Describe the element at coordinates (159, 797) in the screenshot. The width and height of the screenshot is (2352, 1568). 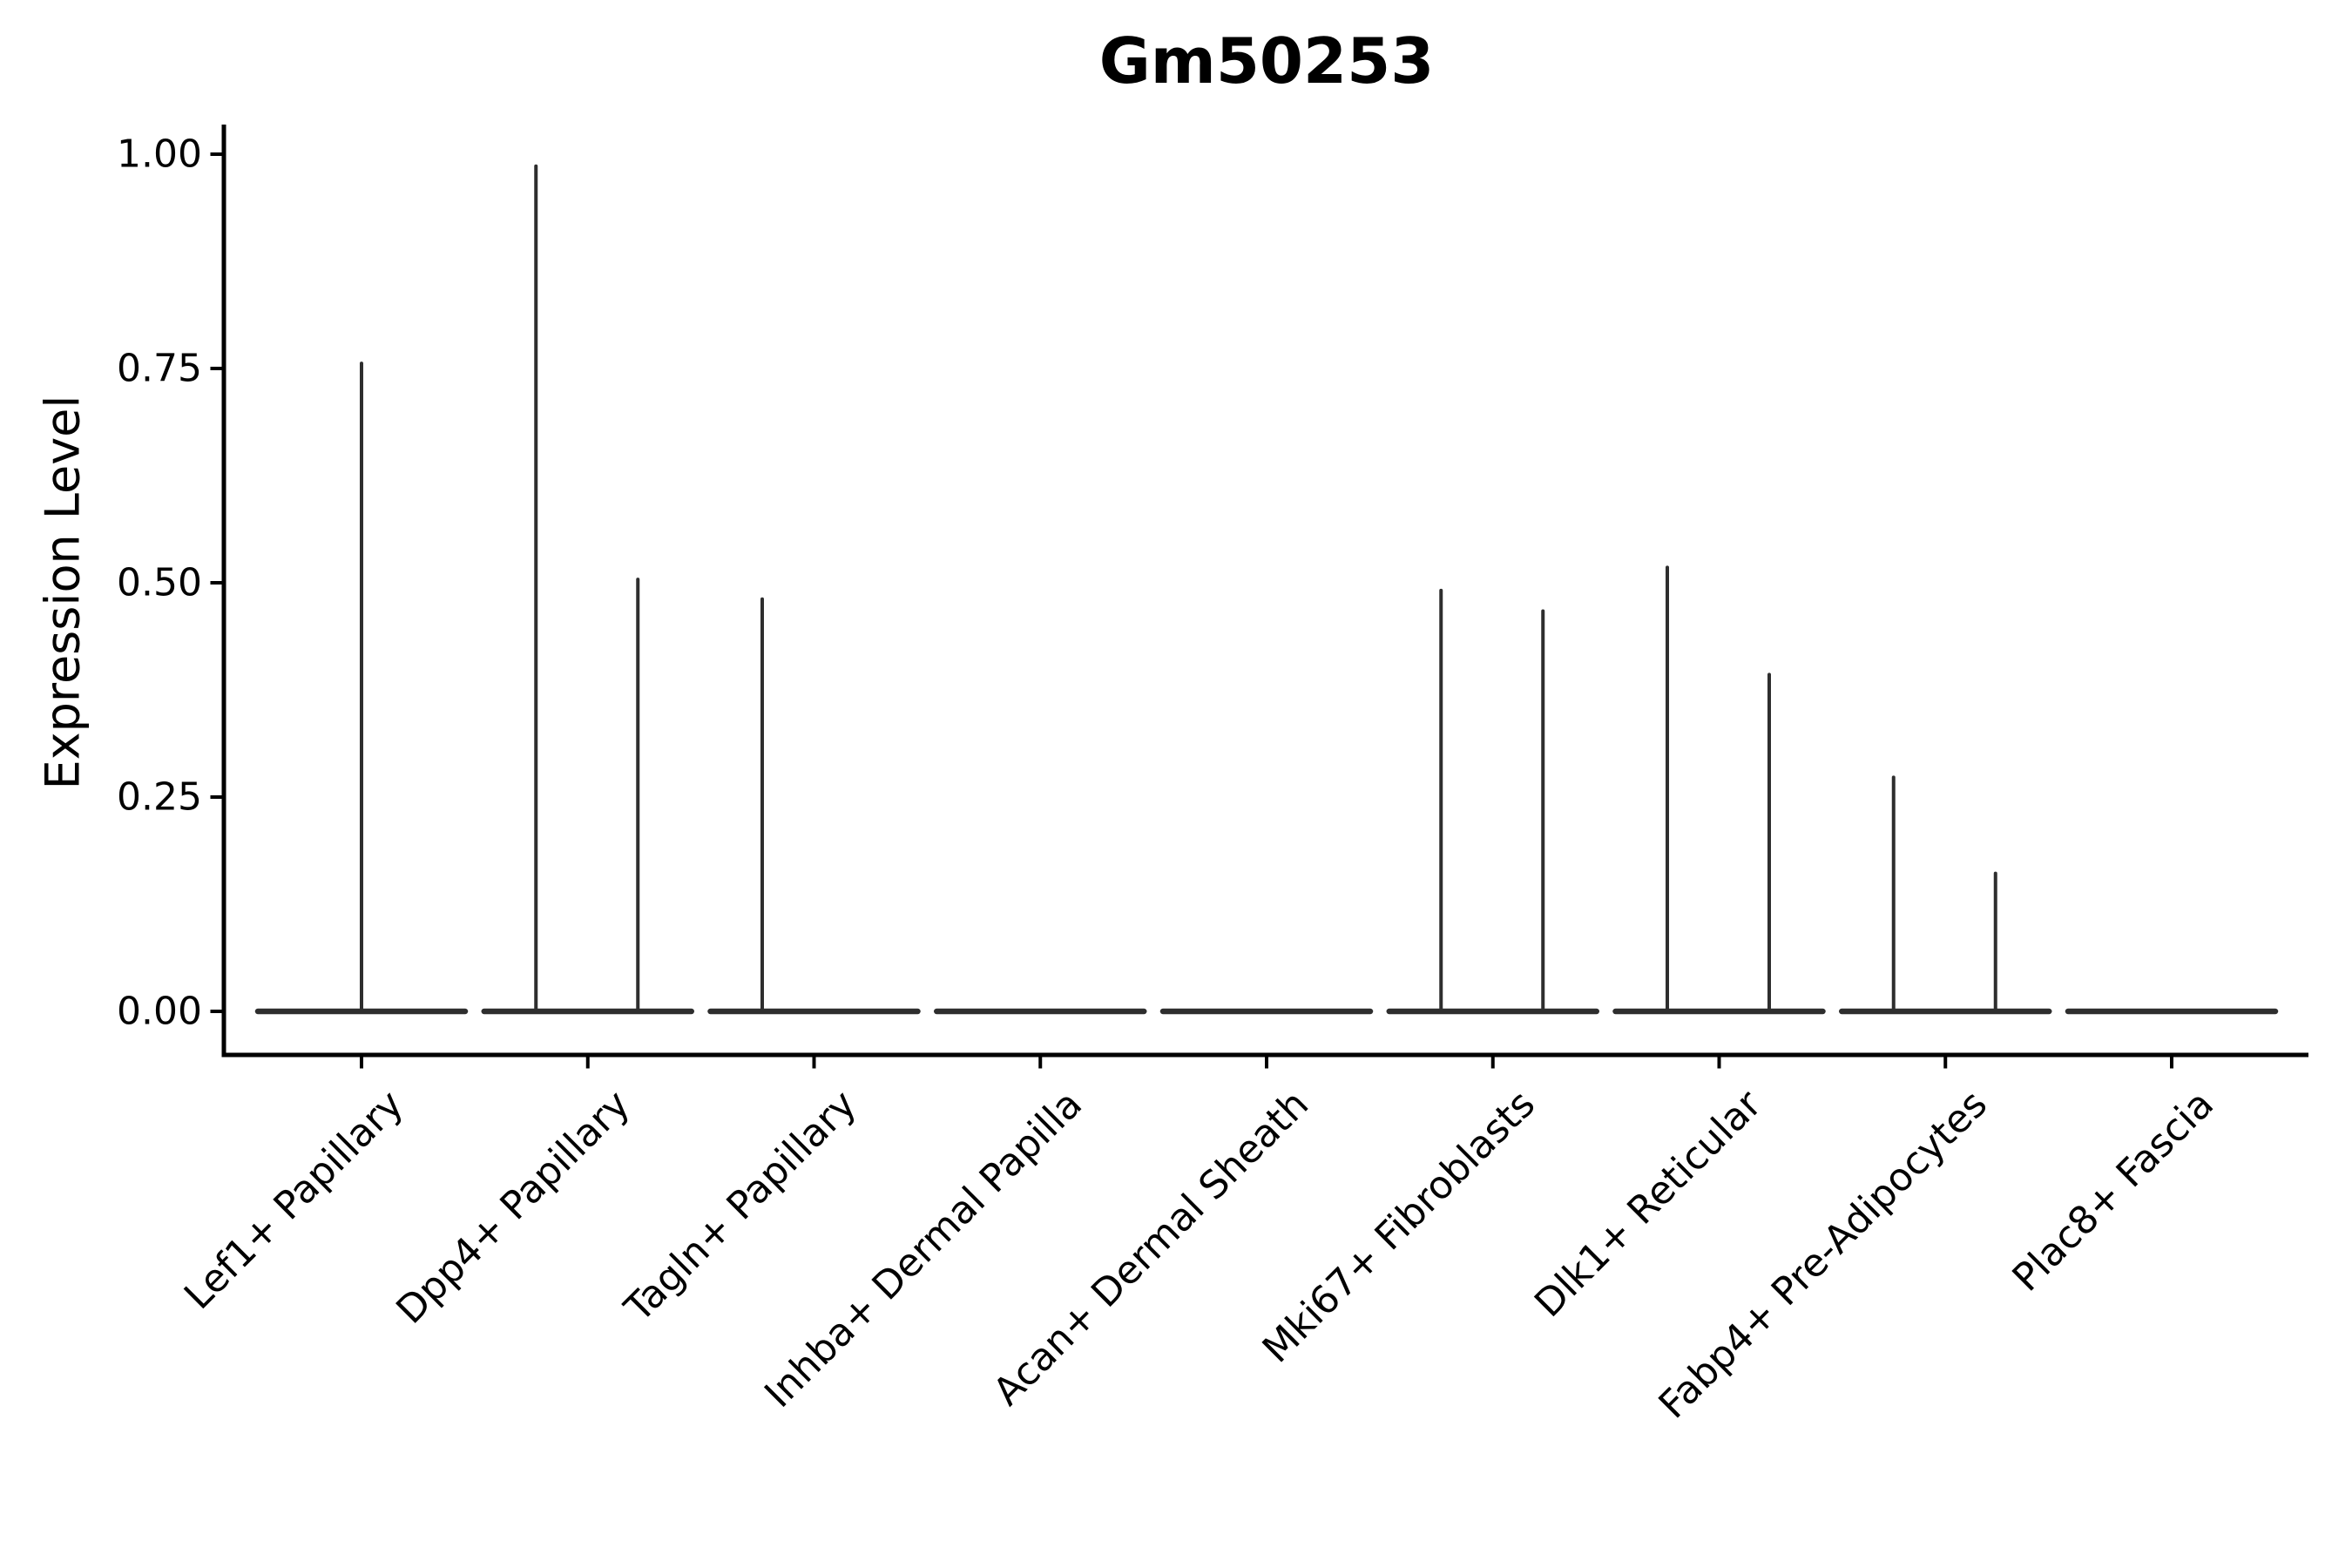
I see `y-tick-label: 0.25` at that location.